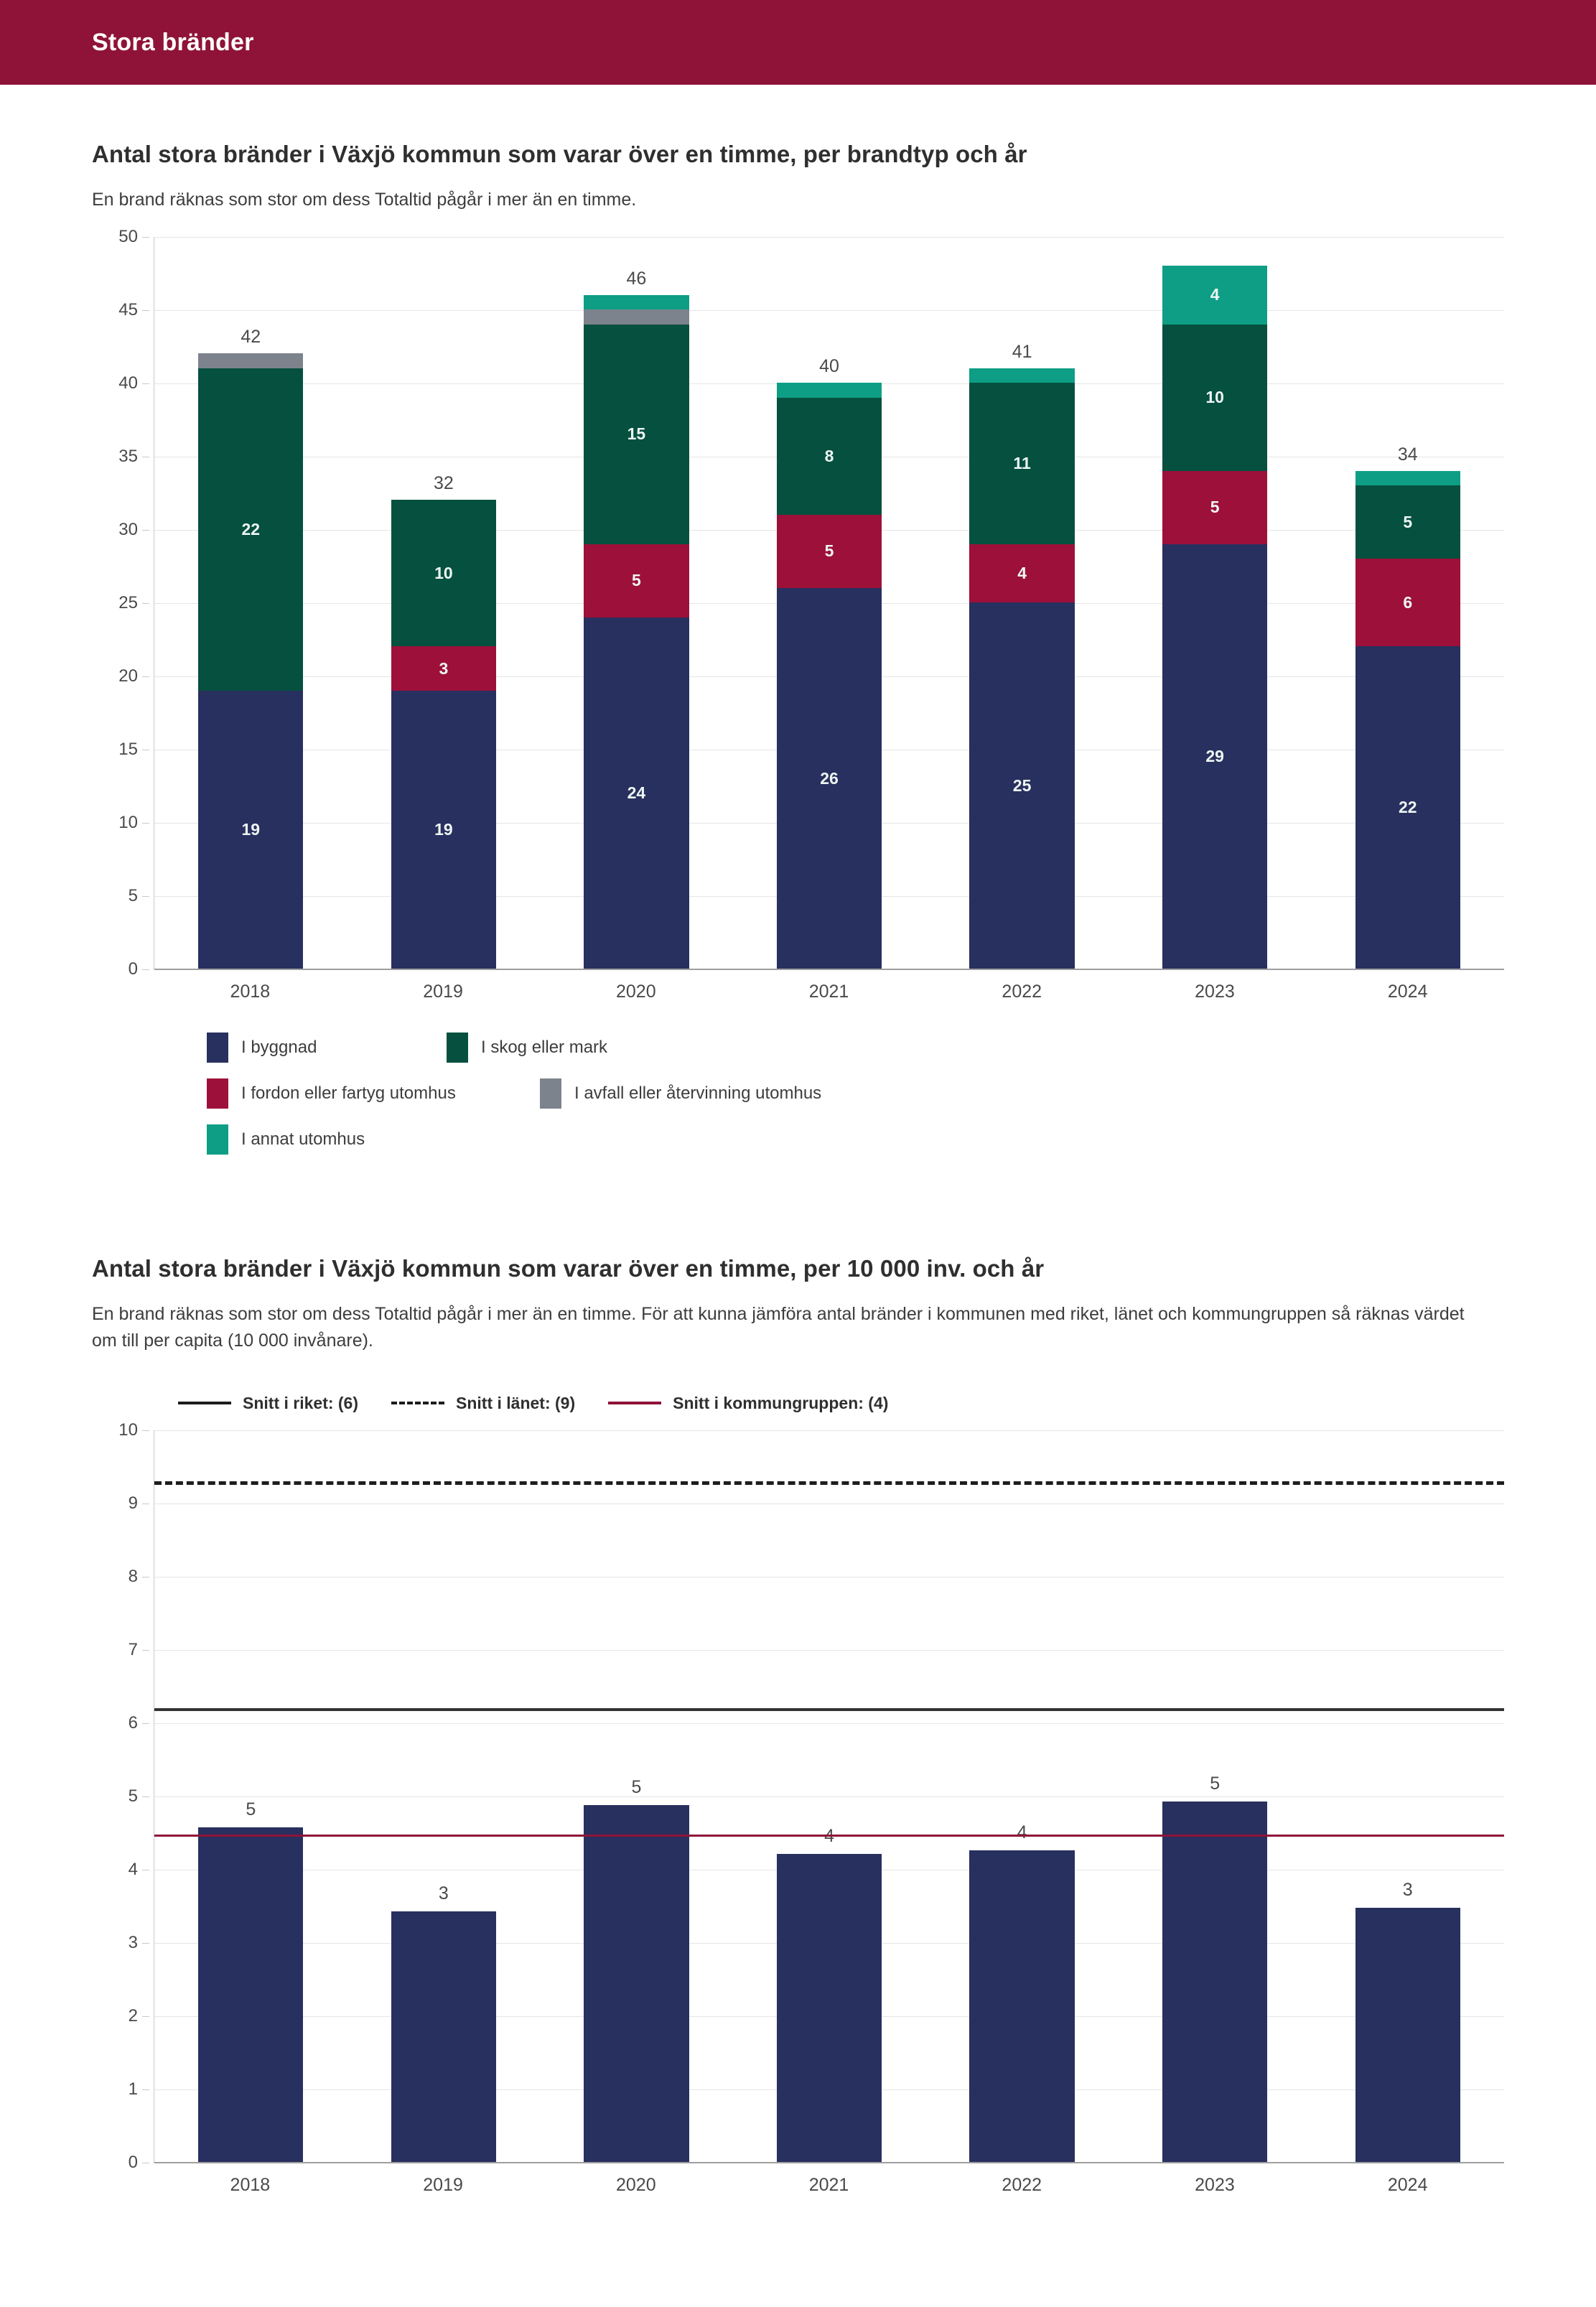  What do you see at coordinates (1022, 785) in the screenshot?
I see `bar-segment: 25` at bounding box center [1022, 785].